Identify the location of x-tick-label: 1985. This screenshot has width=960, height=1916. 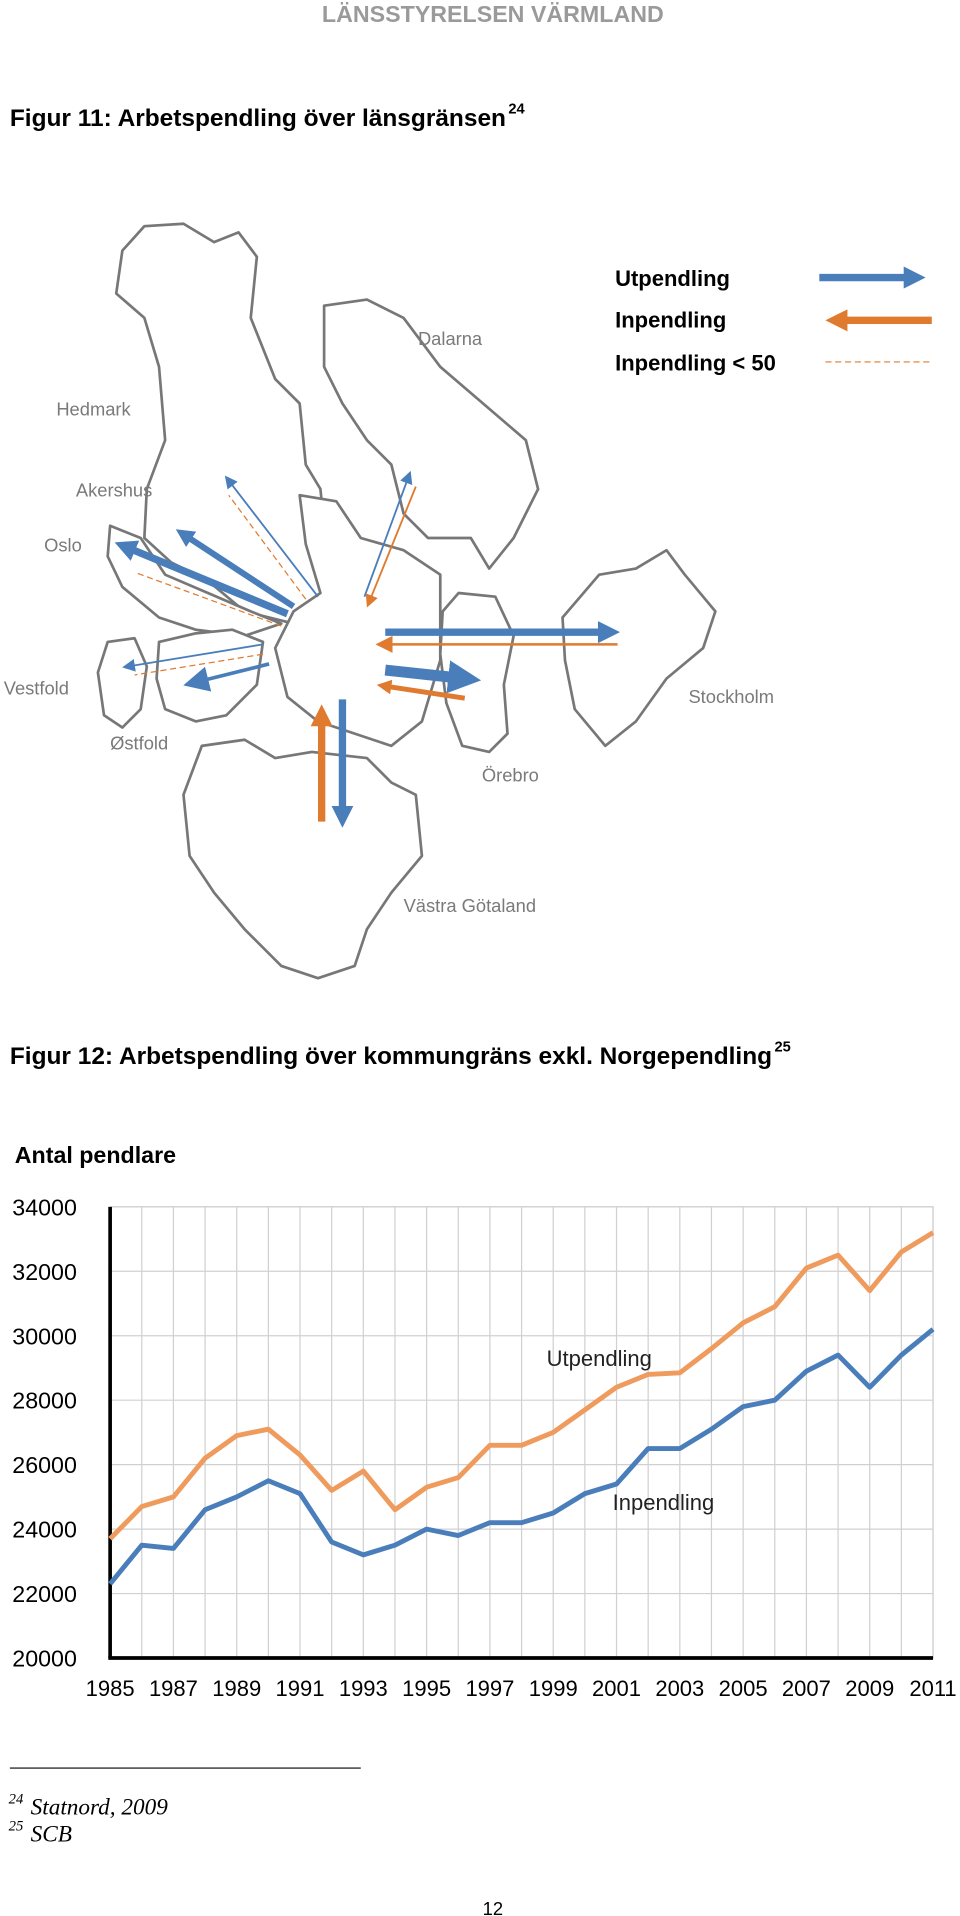
(110, 1688).